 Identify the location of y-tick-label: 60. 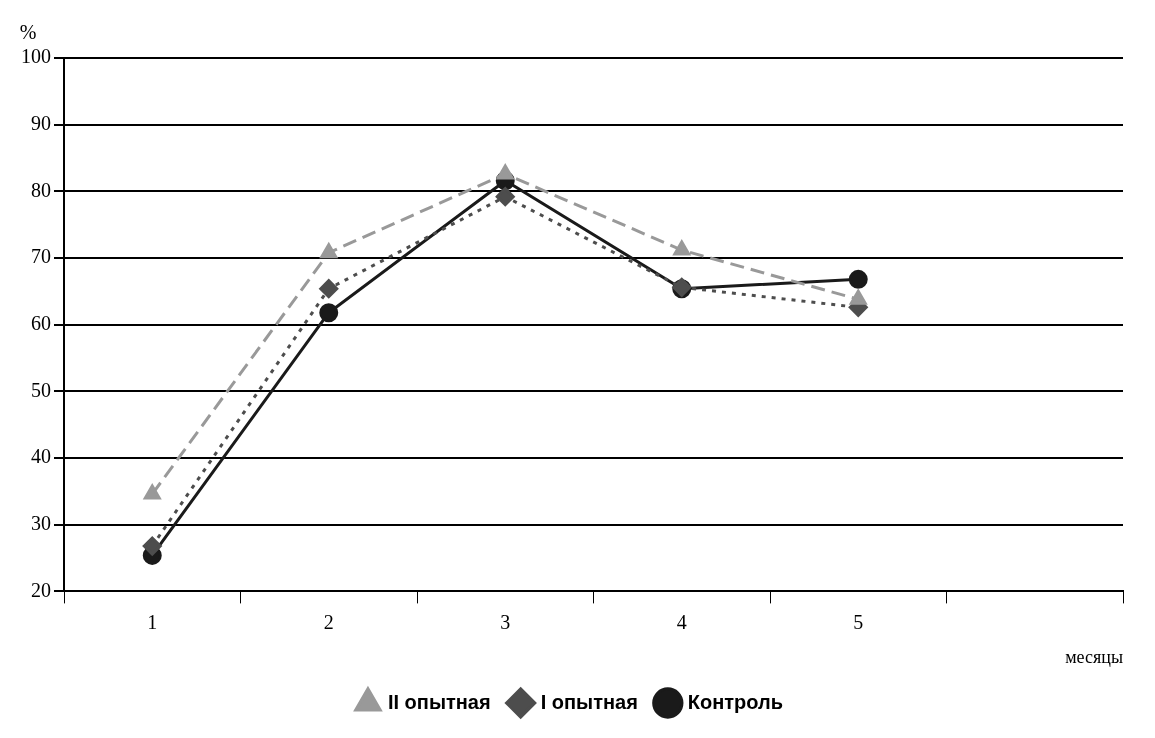
(41, 322).